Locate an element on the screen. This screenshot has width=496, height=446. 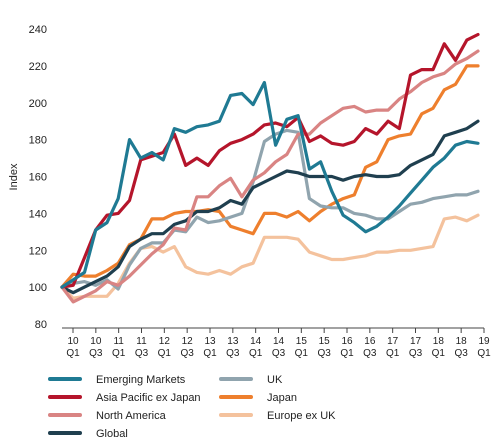
legend-item-europe-ex-uk: Europe ex UK is located at coordinates (277, 416).